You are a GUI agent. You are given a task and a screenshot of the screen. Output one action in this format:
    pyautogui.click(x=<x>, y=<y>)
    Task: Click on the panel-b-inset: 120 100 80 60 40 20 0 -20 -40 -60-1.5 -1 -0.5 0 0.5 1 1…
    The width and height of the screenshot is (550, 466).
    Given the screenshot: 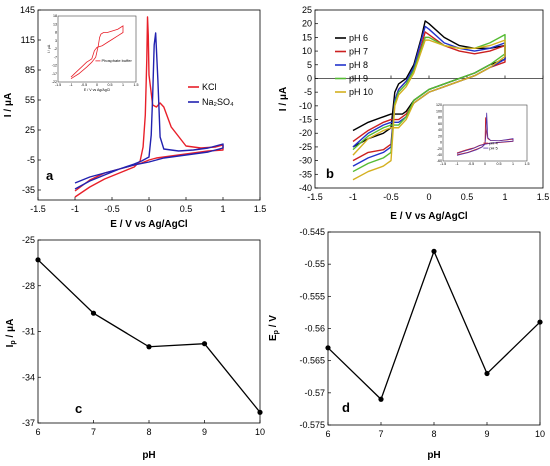 What is the action you would take?
    pyautogui.click(x=483, y=134)
    